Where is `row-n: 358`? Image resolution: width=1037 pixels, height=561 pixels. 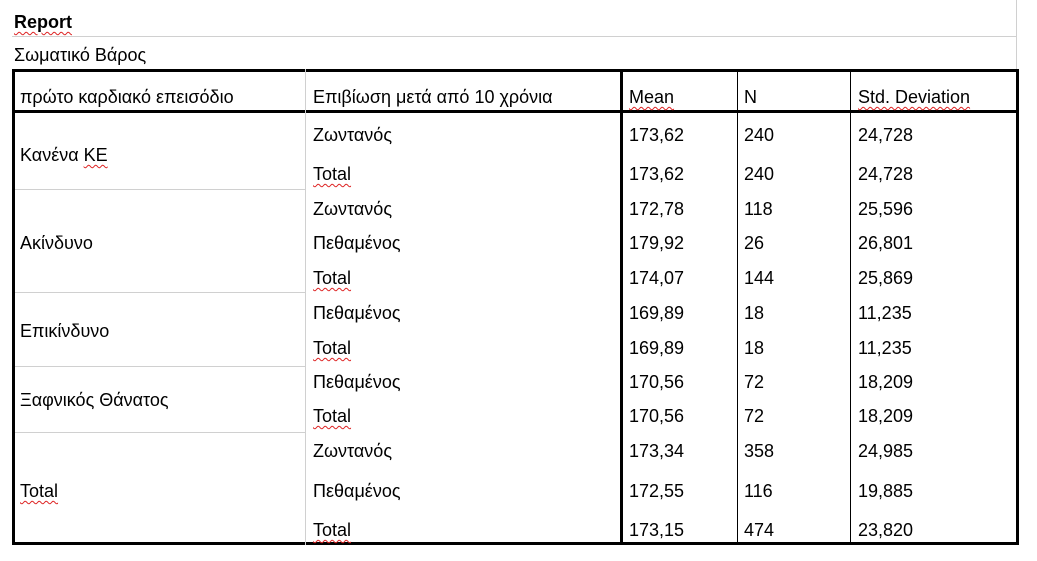
row-n: 358 is located at coordinates (759, 451).